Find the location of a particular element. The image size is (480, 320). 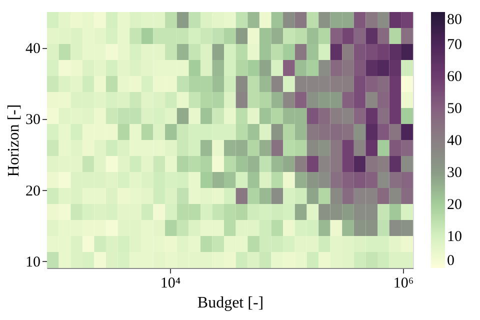

color-bar-label: 0 is located at coordinates (450, 261).